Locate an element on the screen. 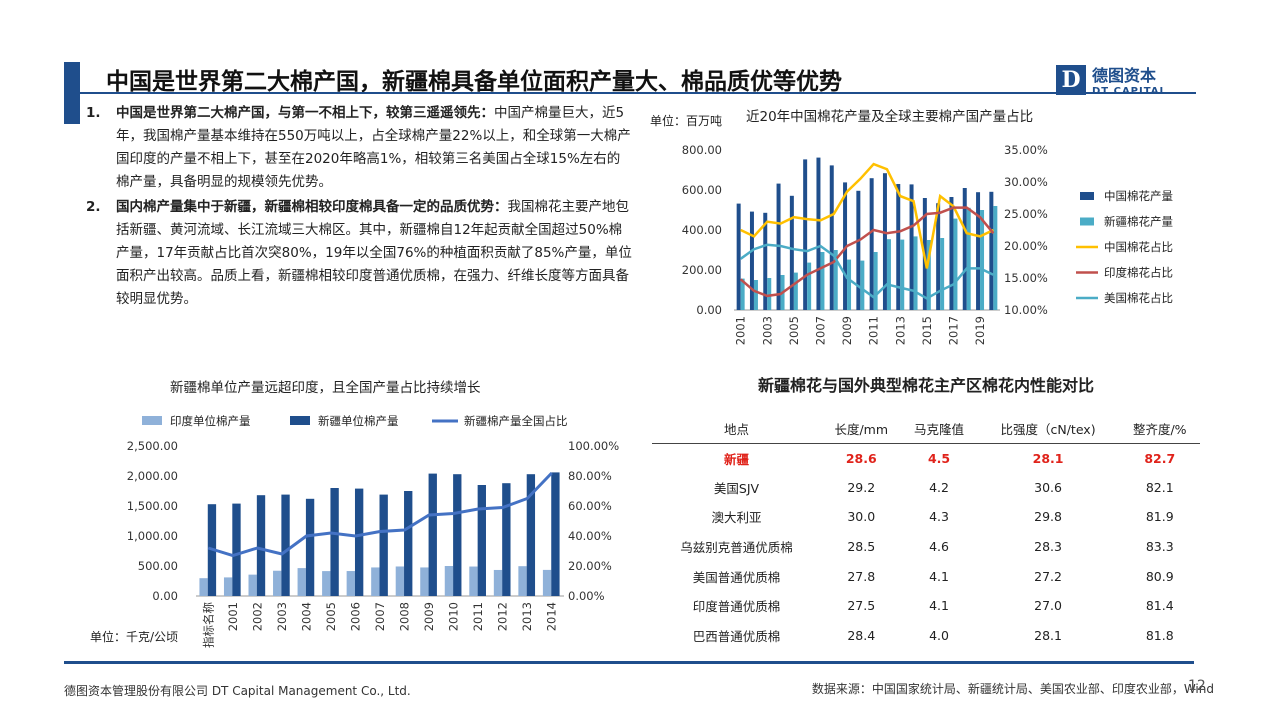 This screenshot has height=720, width=1280. legend-label: 新疆单位棉产量 is located at coordinates (358, 421).